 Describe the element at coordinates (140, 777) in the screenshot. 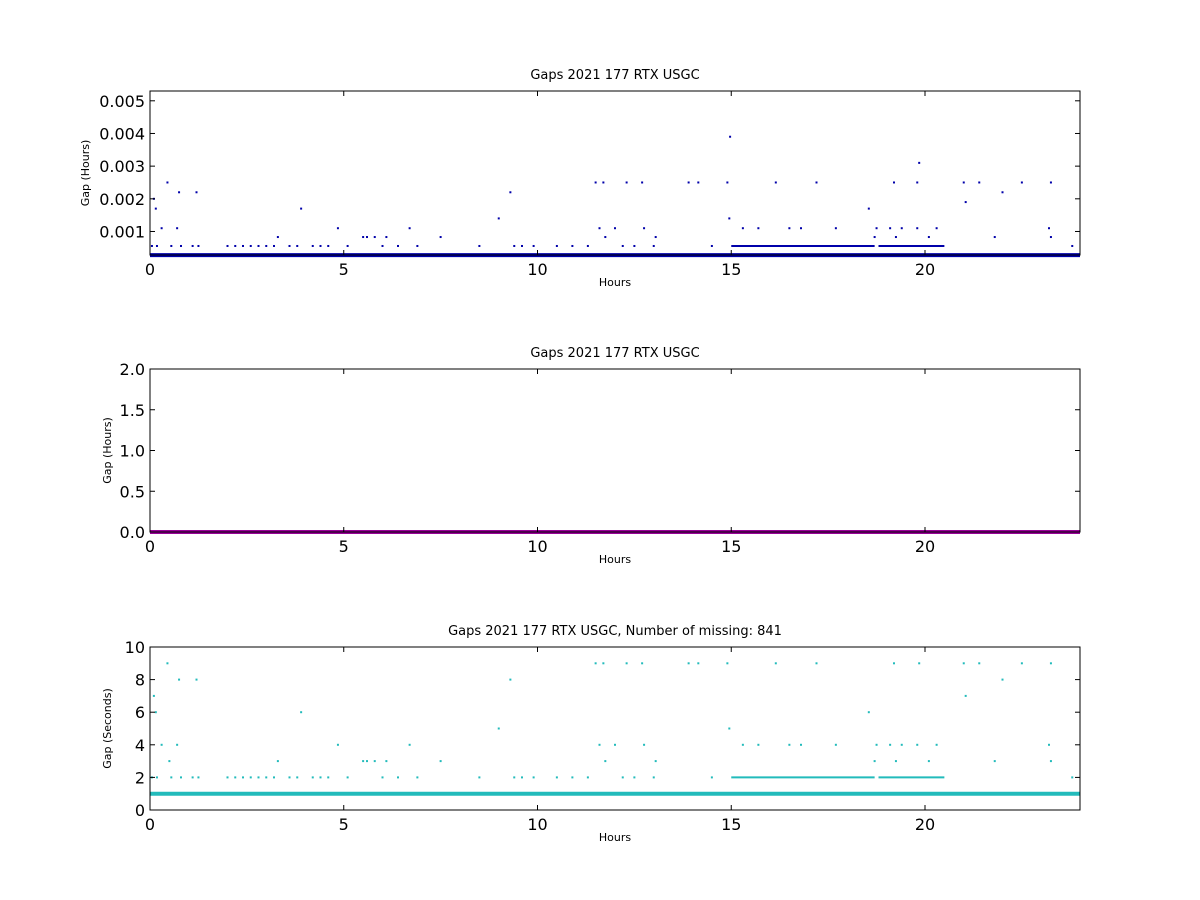

I see `y-tick-label: 2` at that location.